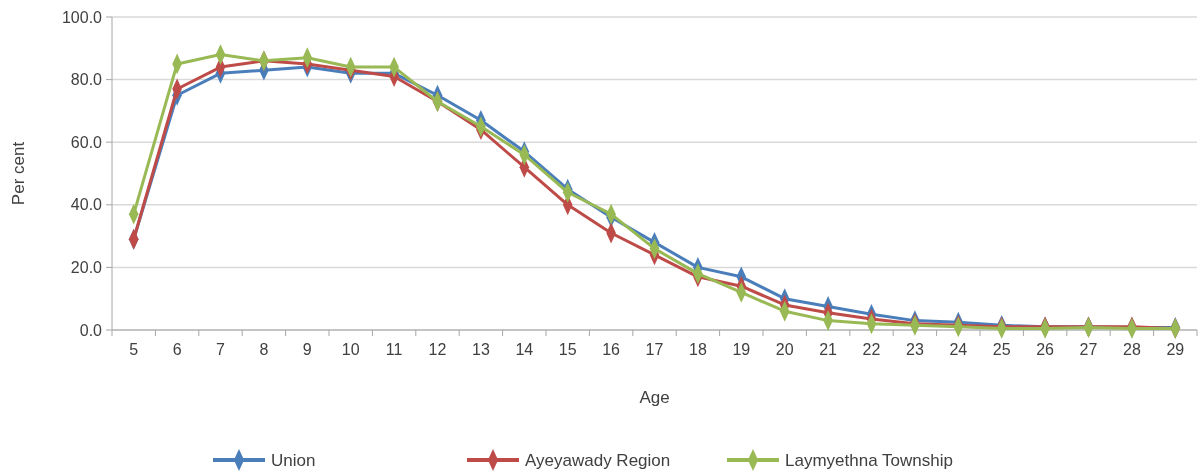  I want to click on y-tick-label: 80.0, so click(86, 80).